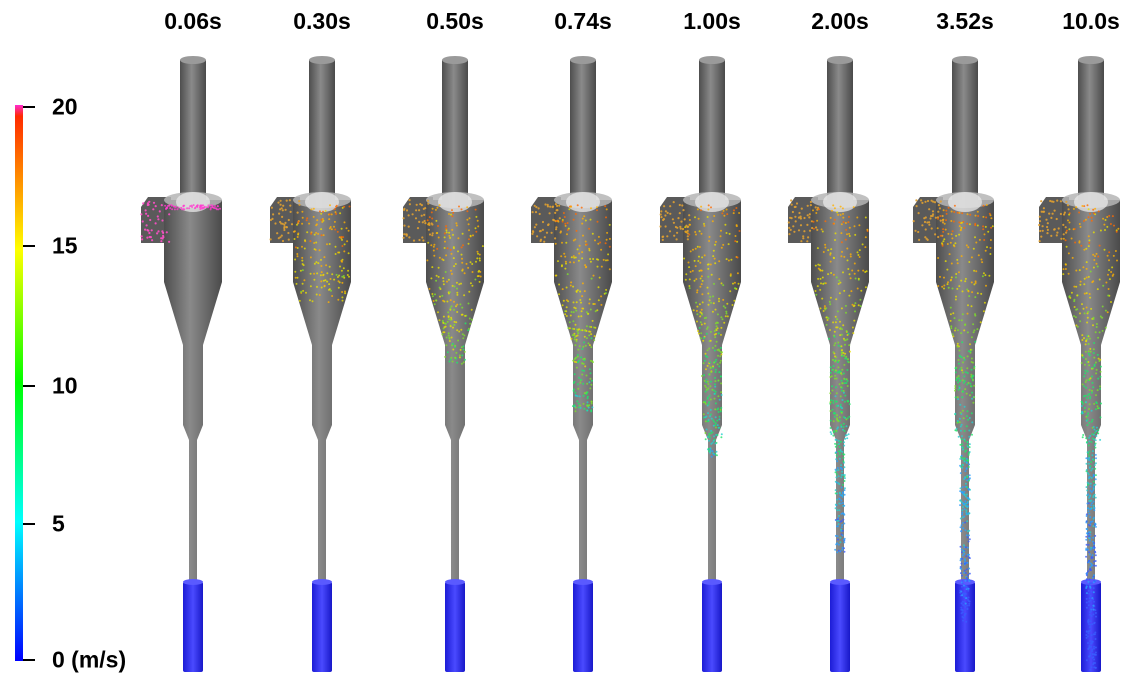 The width and height of the screenshot is (1126, 680). Describe the element at coordinates (58, 523) in the screenshot. I see `colorbar-label-5: 5` at that location.